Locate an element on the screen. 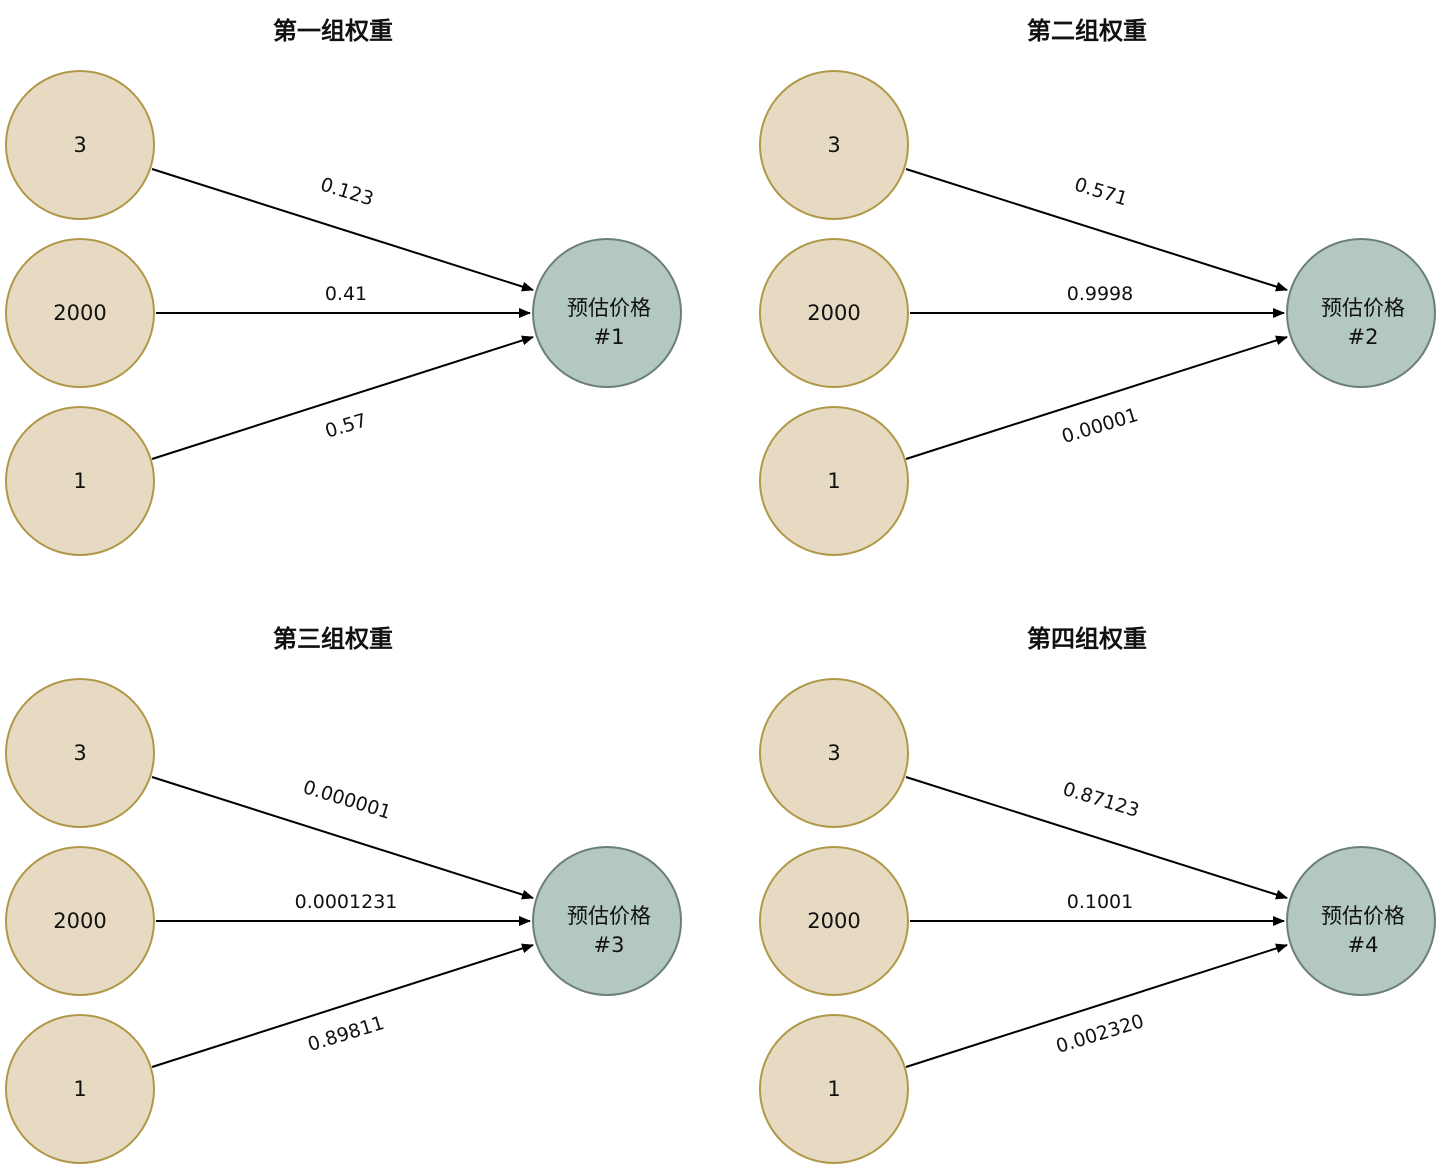  weight-label: 0.9998 is located at coordinates (1100, 294).